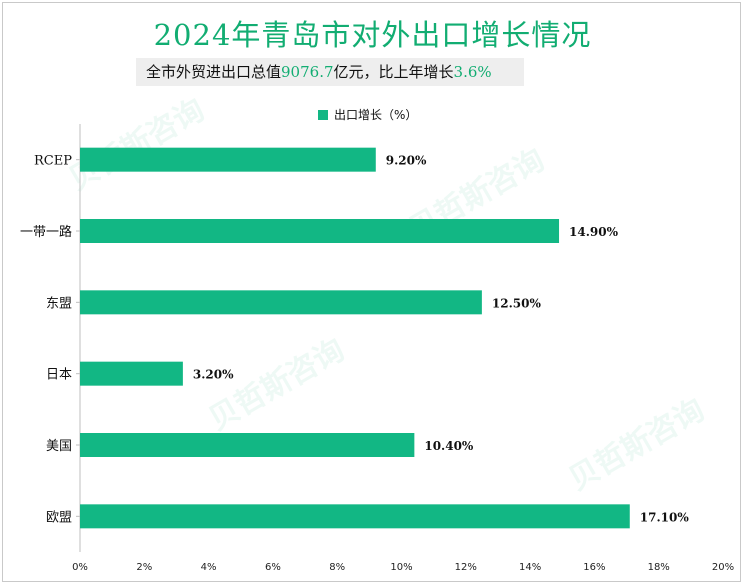 This screenshot has height=586, width=745. Describe the element at coordinates (46, 232) in the screenshot. I see `y-category-label: 一带一路` at that location.